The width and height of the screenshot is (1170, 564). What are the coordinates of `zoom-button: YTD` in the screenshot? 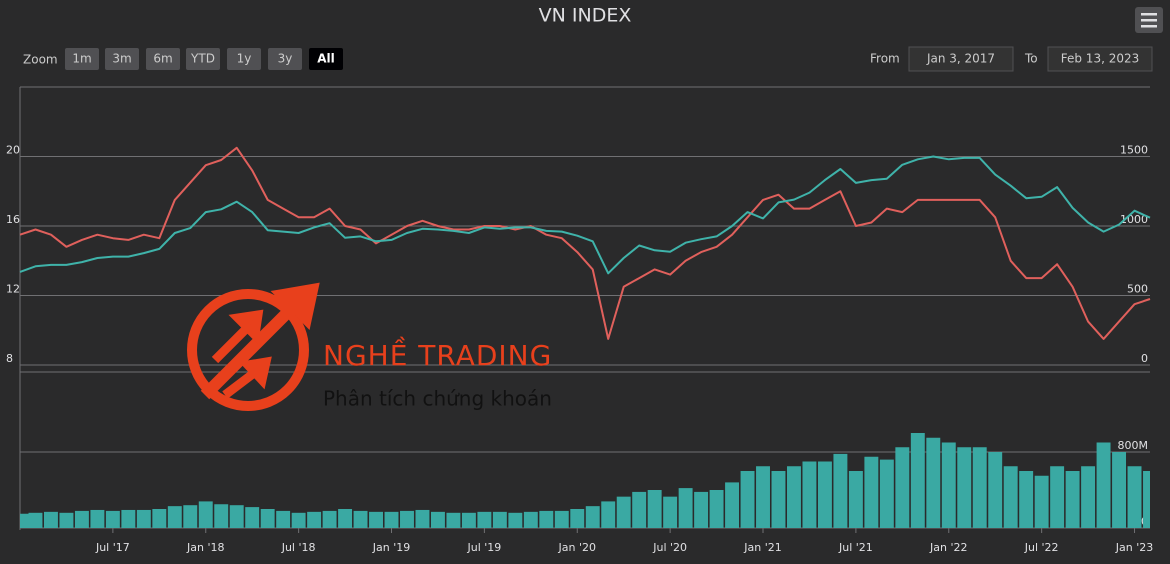 It's located at (203, 59).